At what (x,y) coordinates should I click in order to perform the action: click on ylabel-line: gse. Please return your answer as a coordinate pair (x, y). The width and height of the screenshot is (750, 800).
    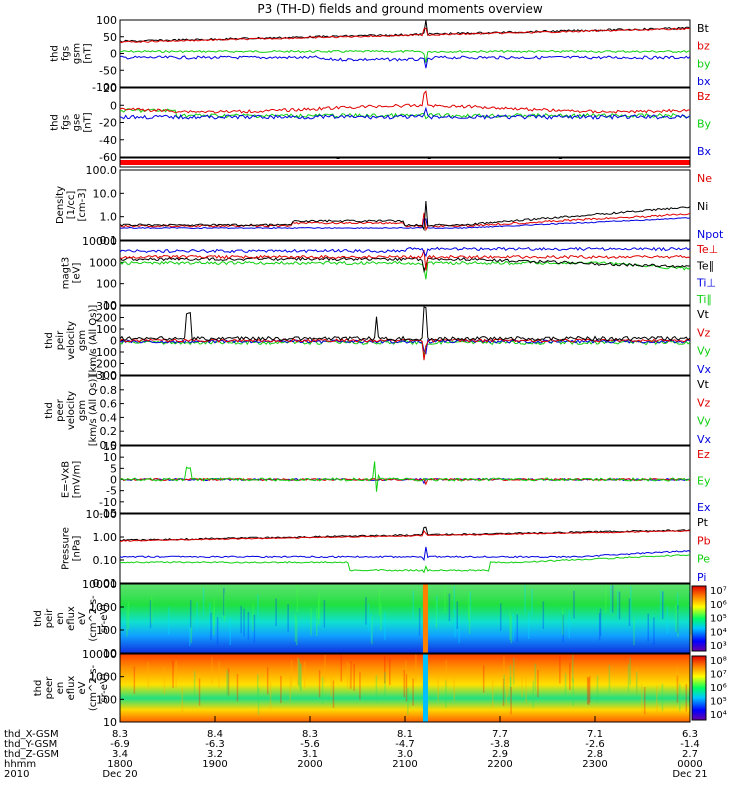
    Looking at the image, I should click on (77, 123).